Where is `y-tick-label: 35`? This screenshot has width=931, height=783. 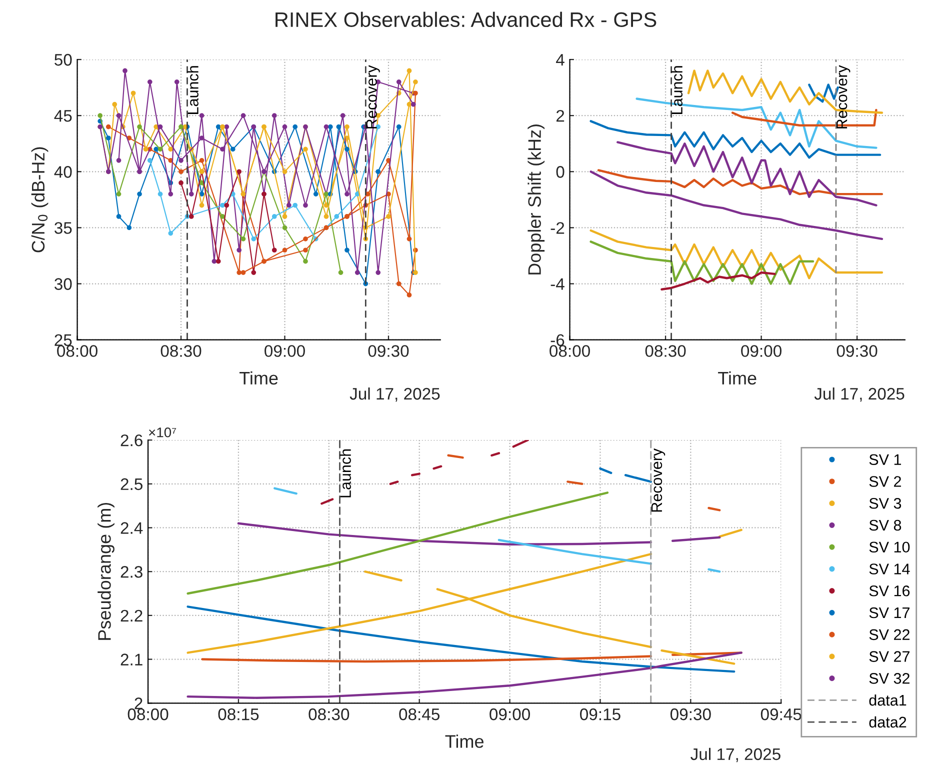 y-tick-label: 35 is located at coordinates (63, 228).